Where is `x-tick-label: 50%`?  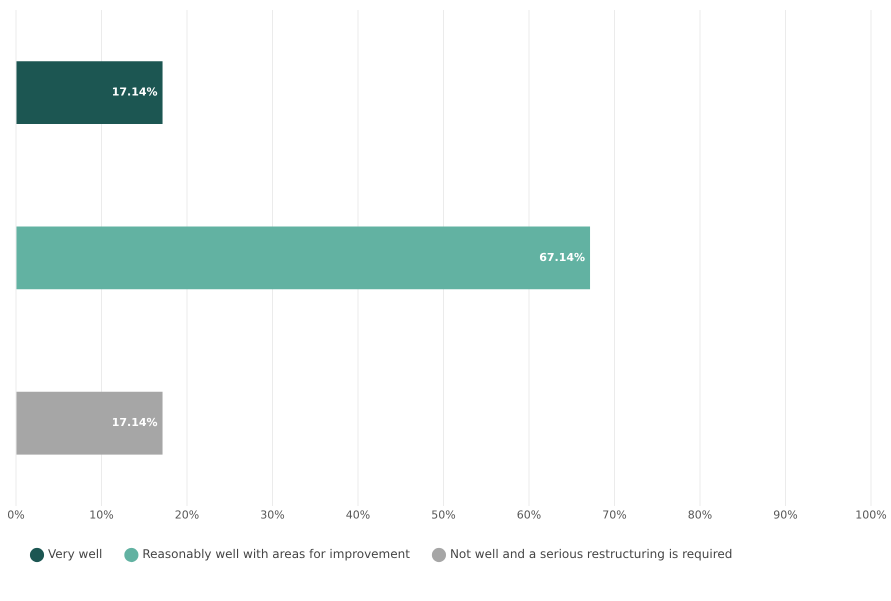 x-tick-label: 50% is located at coordinates (443, 515).